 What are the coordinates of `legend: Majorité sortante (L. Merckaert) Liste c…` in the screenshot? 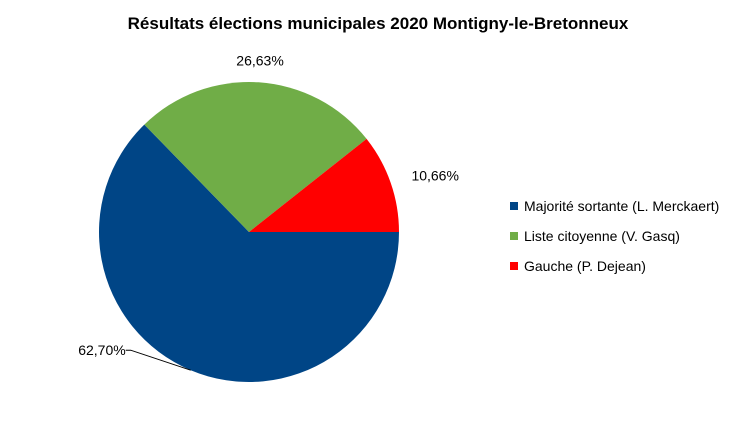 It's located at (614, 236).